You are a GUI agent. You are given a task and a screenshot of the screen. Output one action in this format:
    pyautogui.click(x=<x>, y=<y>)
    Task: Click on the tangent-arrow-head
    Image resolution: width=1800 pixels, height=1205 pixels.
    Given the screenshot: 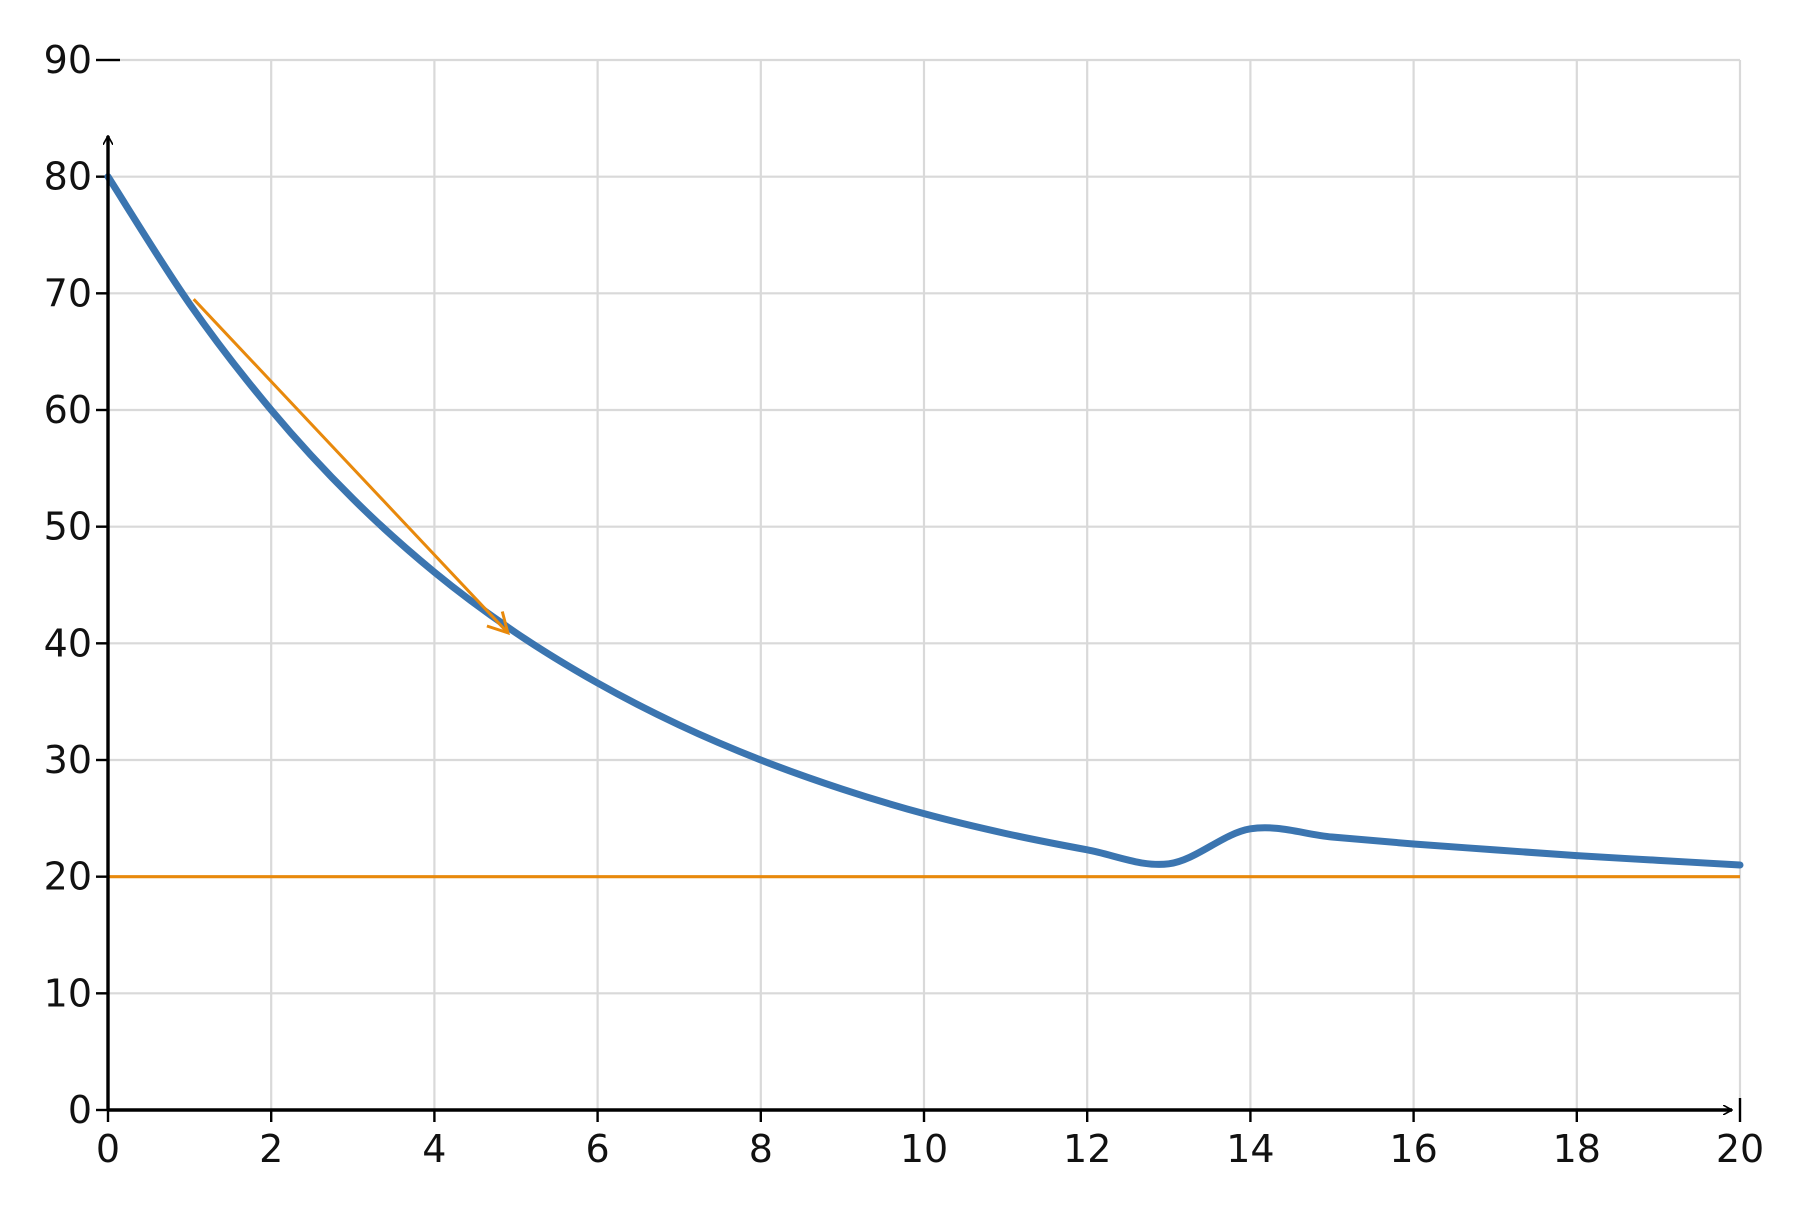 What is the action you would take?
    pyautogui.click(x=498, y=623)
    